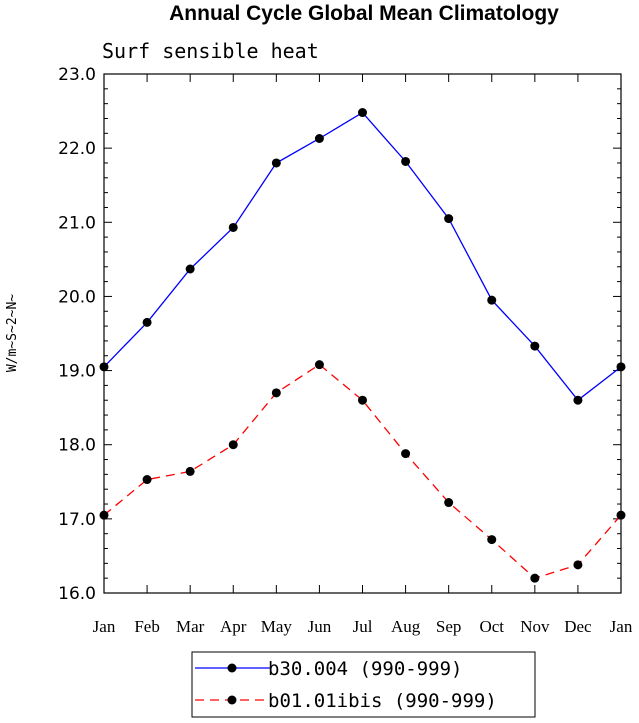 This screenshot has width=639, height=723. I want to click on x-tick-label: Sep, so click(449, 626).